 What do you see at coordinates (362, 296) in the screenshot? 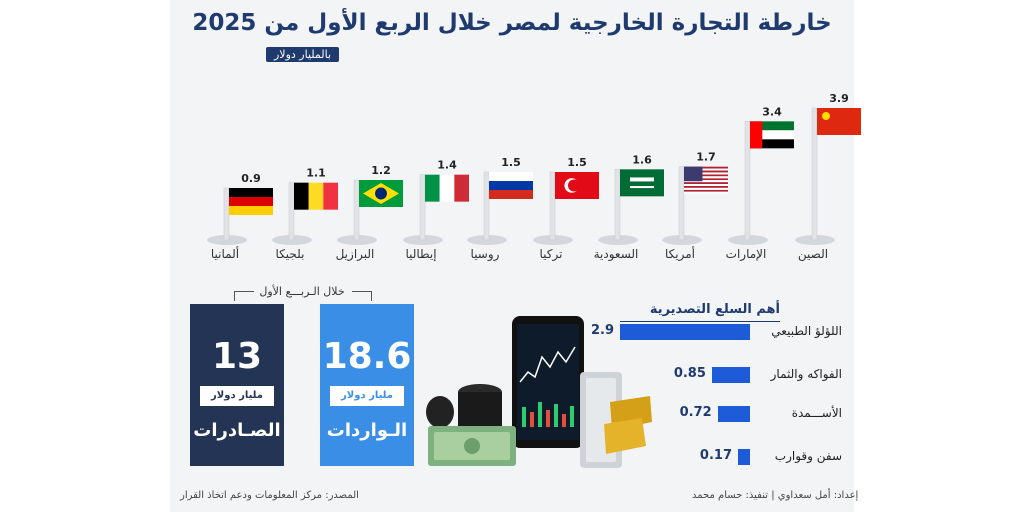
I see `quarter-bracket-right` at bounding box center [362, 296].